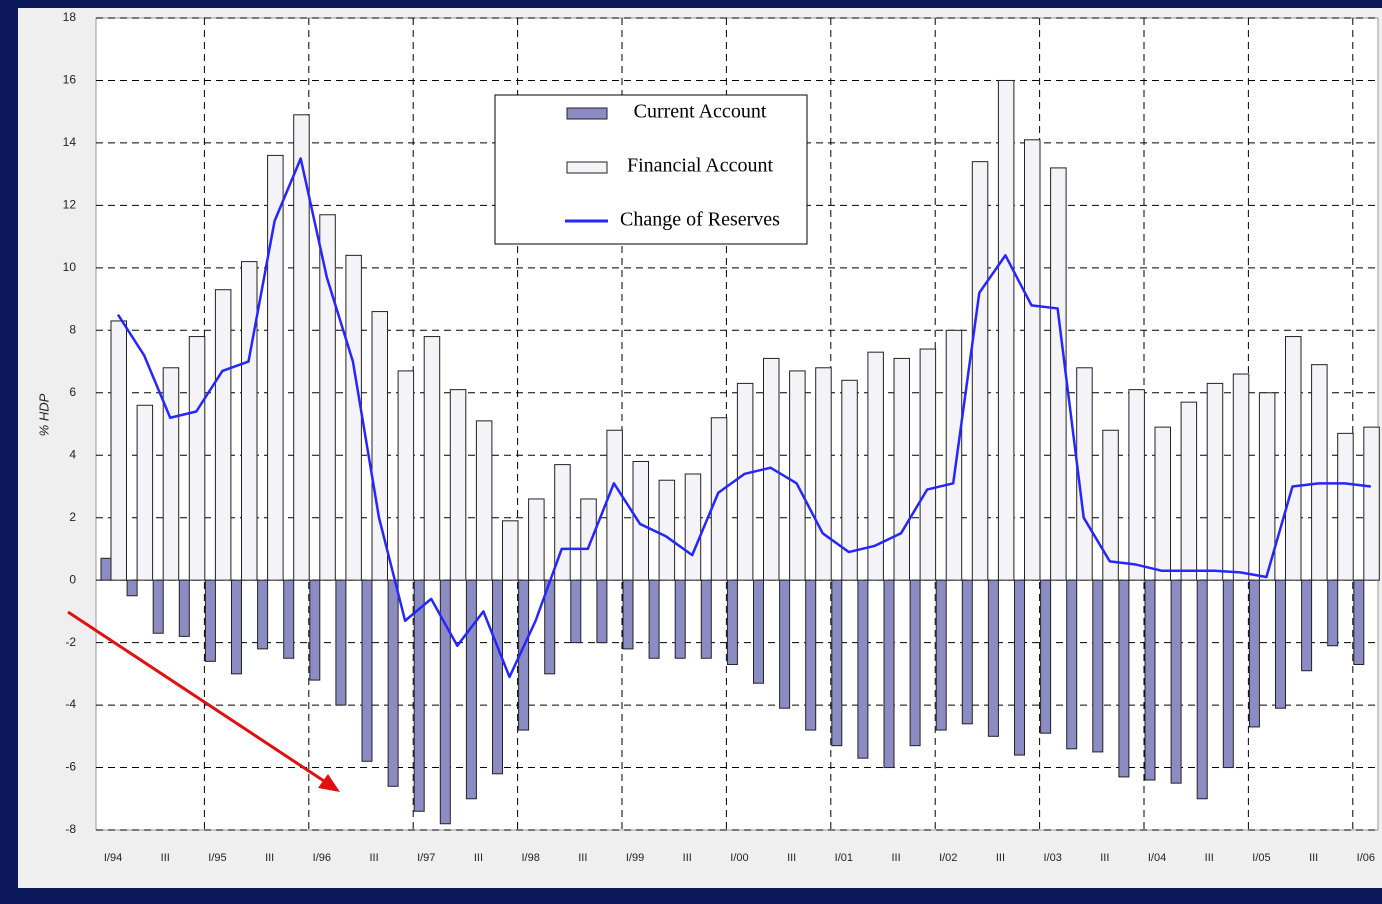  I want to click on y-tick-label: 18, so click(70, 17).